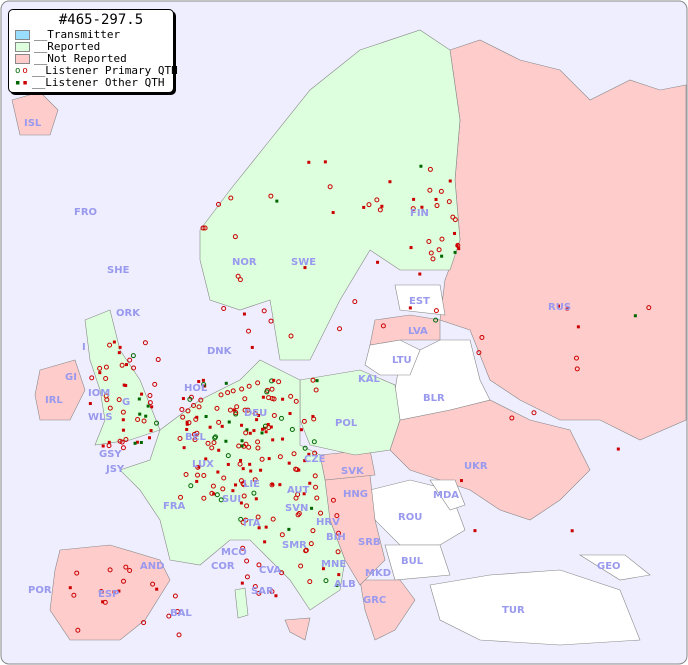 Image resolution: width=688 pixels, height=665 pixels. I want to click on legend-primary: o o __Listener Primary QTH, so click(93, 71).